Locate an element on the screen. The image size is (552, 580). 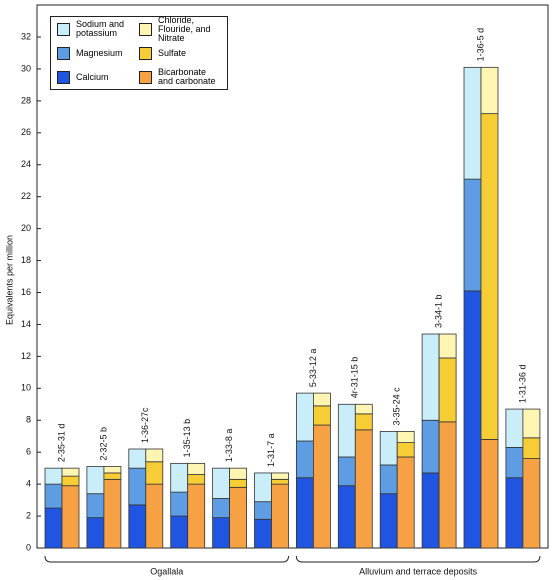
category-label: 5-33-12 a is located at coordinates (313, 368).